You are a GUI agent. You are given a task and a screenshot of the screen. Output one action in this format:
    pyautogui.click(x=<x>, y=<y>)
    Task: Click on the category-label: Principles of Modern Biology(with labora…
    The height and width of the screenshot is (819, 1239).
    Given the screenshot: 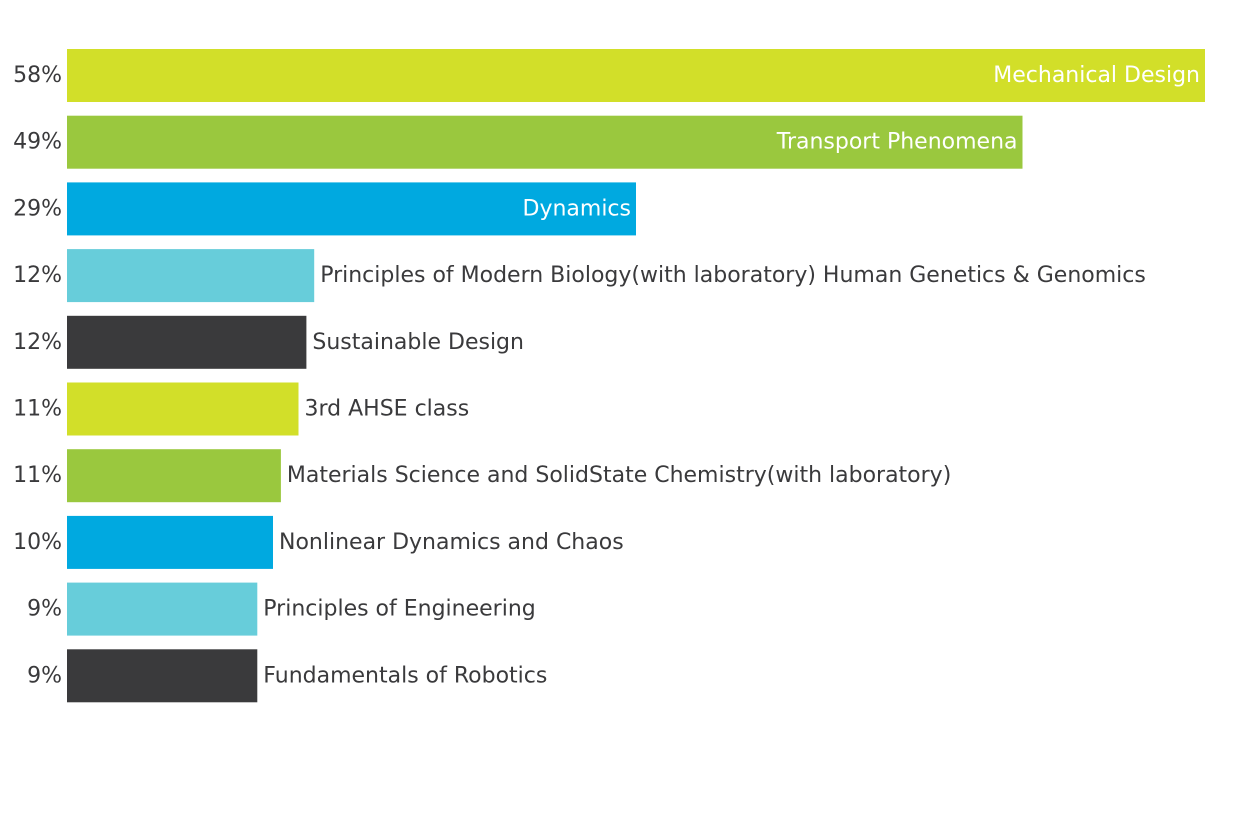 What is the action you would take?
    pyautogui.click(x=733, y=275)
    